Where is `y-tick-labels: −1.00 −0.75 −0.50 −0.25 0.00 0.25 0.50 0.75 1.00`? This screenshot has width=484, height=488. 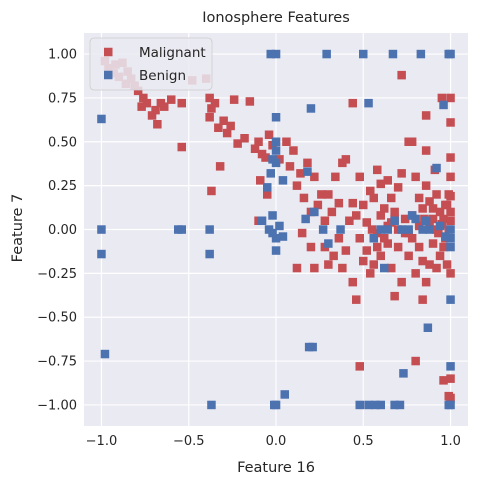
y-tick-labels: −1.00 −0.75 −0.50 −0.25 0.00 0.25 0.50 0.75 1.00 is located at coordinates (57, 231).